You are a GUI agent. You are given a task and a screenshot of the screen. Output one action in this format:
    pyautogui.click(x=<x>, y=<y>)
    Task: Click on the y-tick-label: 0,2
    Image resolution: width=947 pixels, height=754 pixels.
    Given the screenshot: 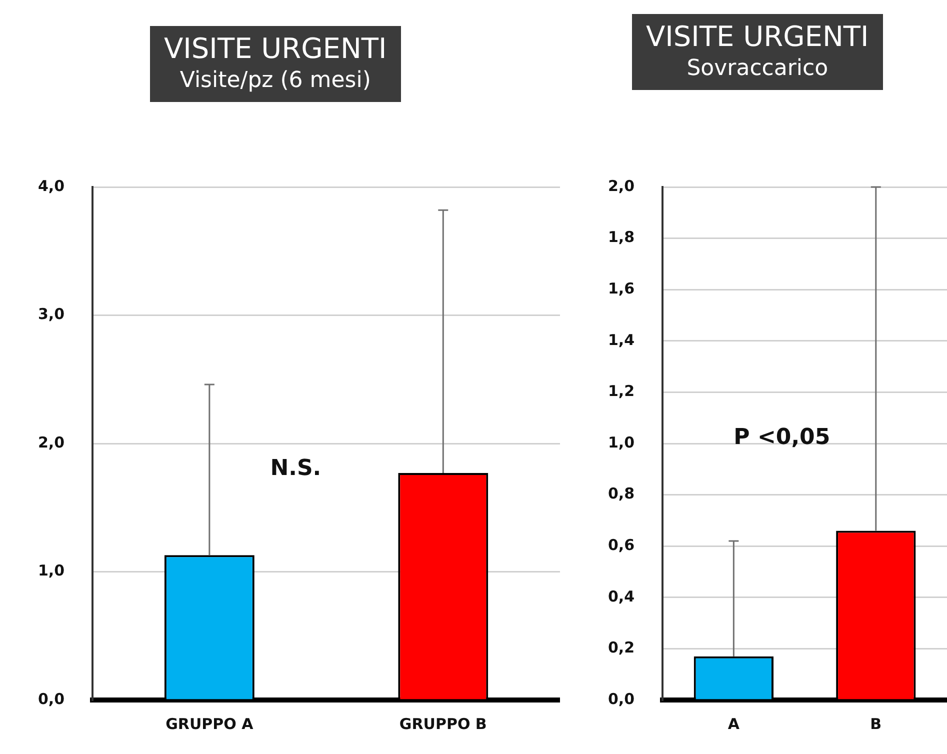 What is the action you would take?
    pyautogui.click(x=621, y=647)
    